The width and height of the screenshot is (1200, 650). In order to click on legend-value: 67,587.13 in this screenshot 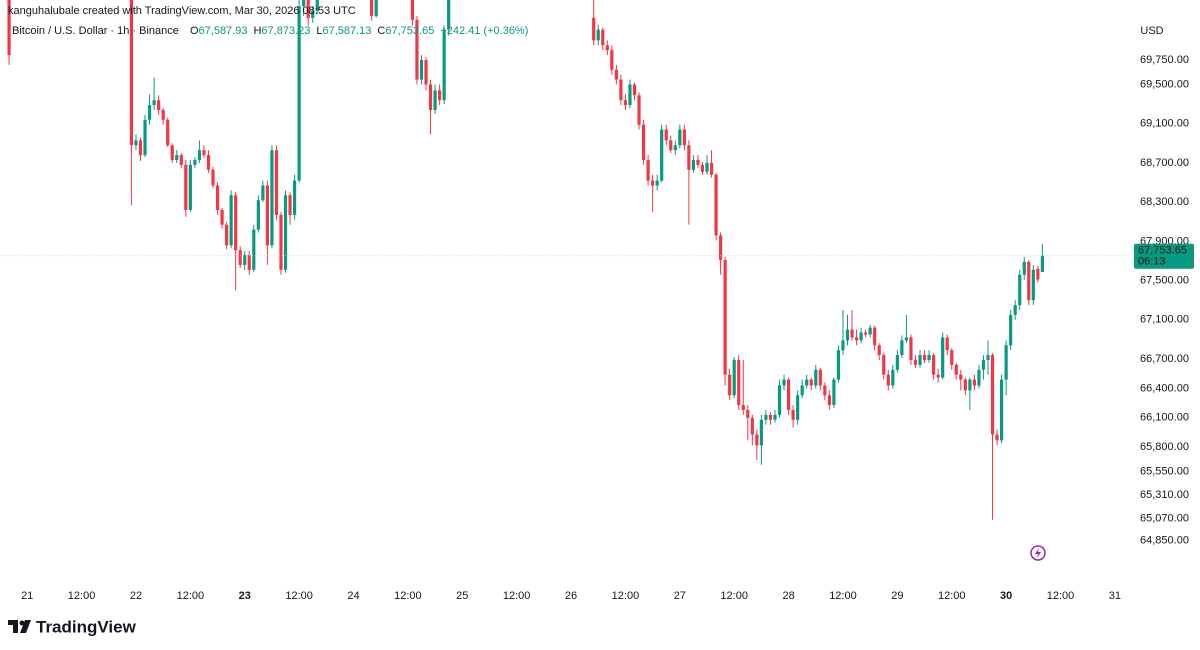, I will do `click(346, 31)`.